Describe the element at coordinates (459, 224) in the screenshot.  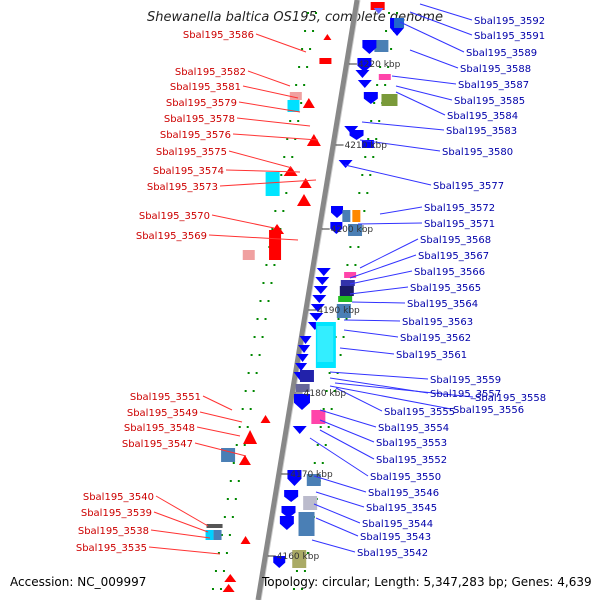
I see `gene-label-forward: Sbal195_3571` at that location.